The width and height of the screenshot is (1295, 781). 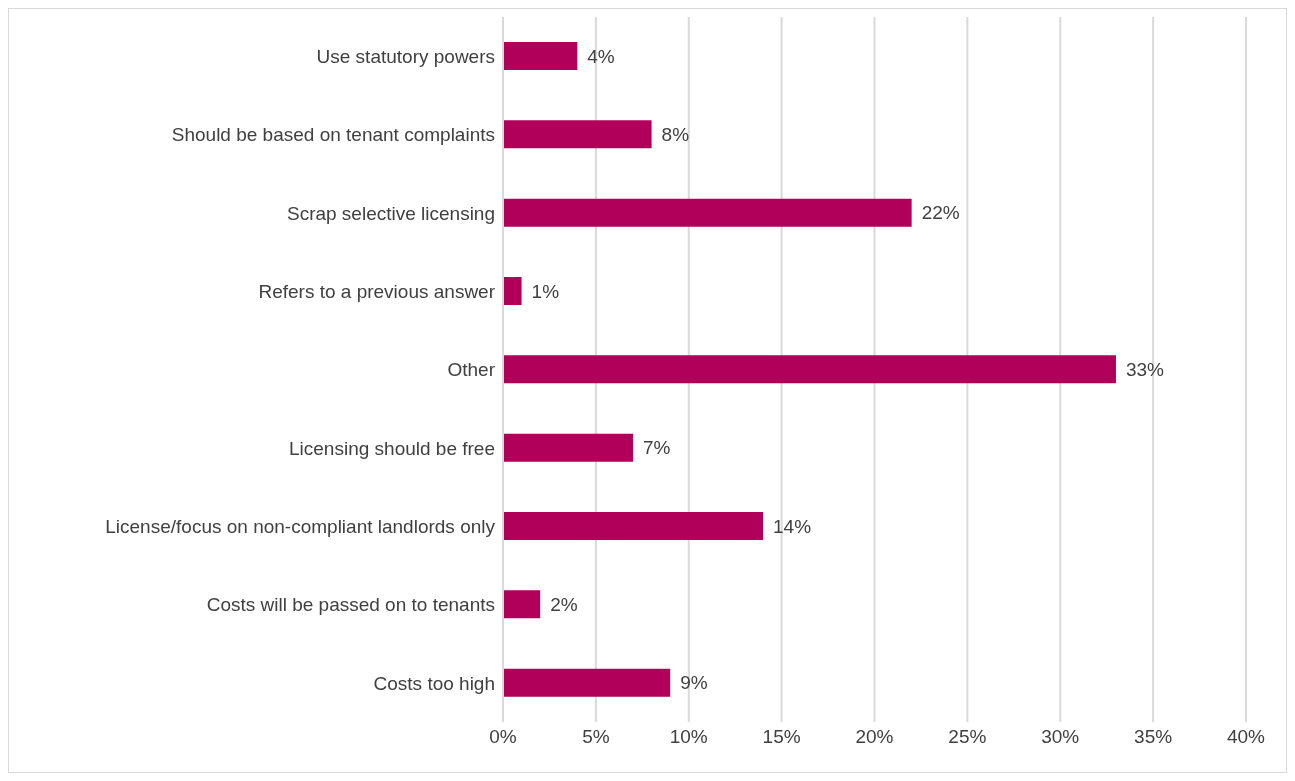 I want to click on y-tick-label: Costs too high, so click(x=434, y=683).